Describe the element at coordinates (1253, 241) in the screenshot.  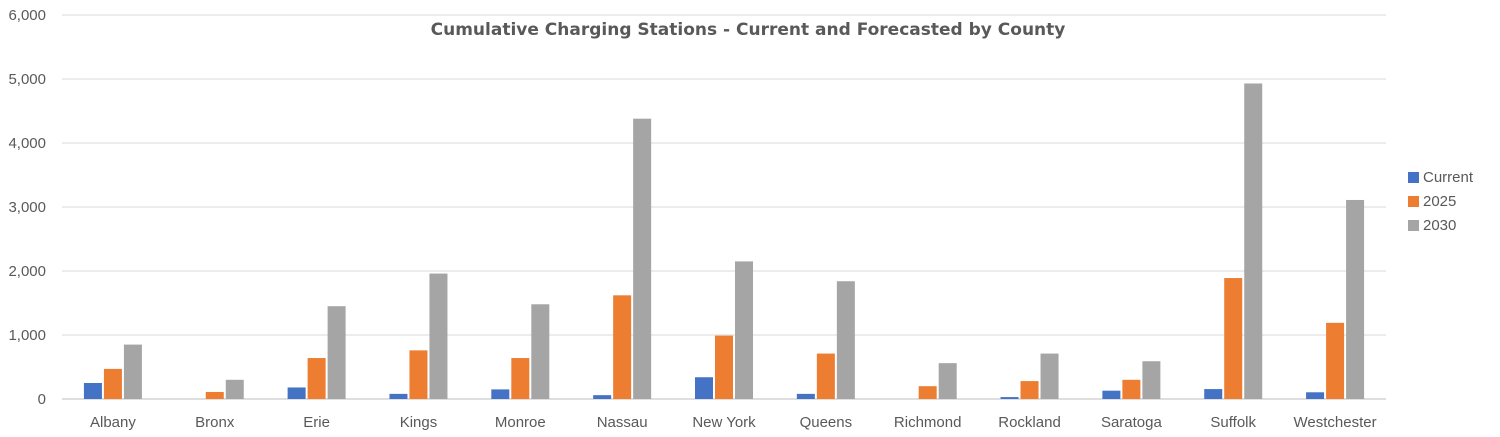
I see `bar-suffolk-2030` at that location.